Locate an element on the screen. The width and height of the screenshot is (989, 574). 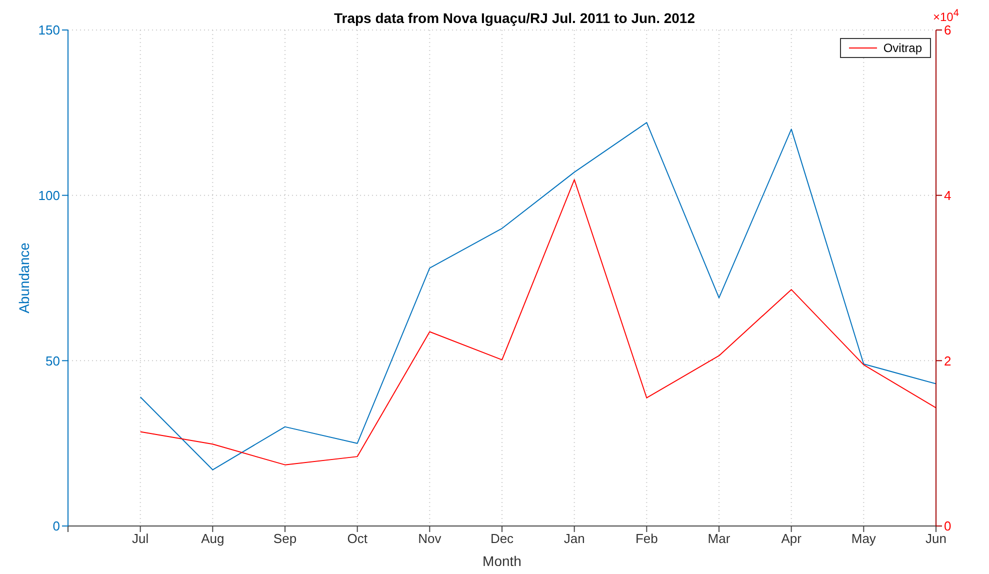
y2-tick-label: 6 is located at coordinates (948, 30).